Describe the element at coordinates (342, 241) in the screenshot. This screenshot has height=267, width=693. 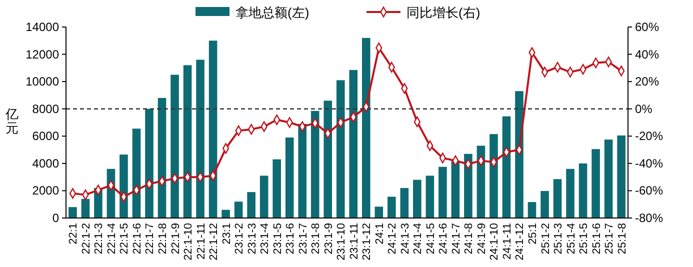
I see `x-tick-label: 23:1-10` at that location.